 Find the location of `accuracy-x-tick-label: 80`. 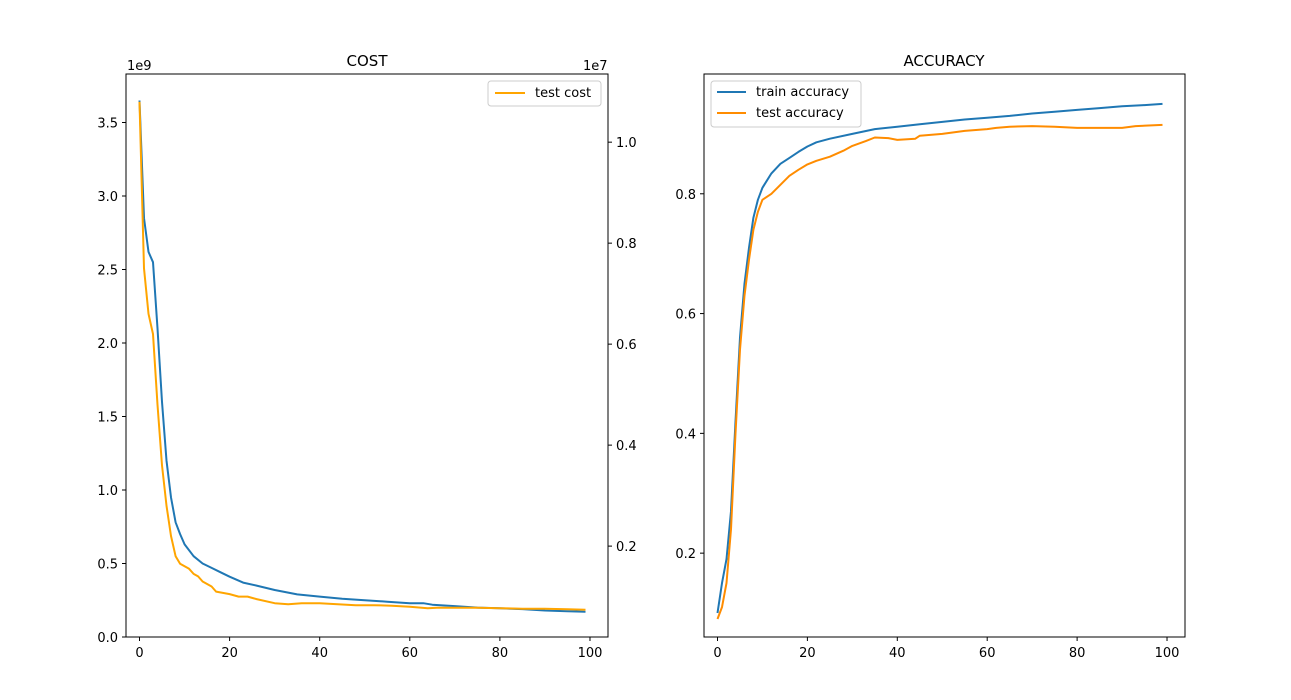

accuracy-x-tick-label: 80 is located at coordinates (1077, 653).